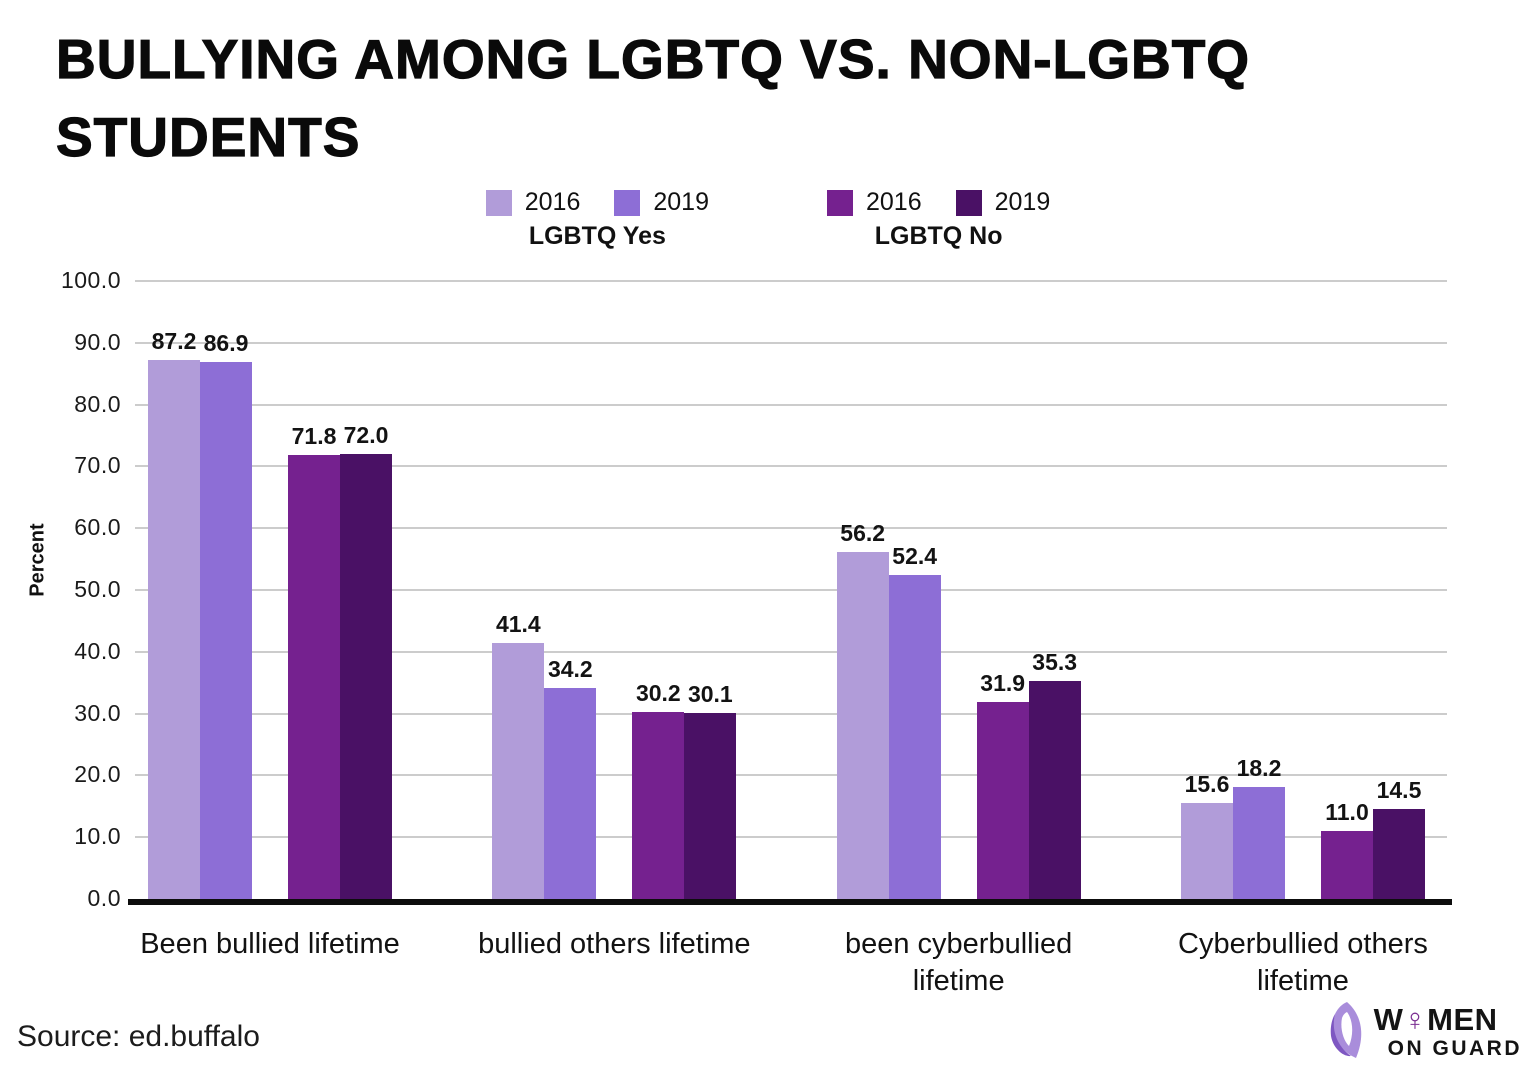  Describe the element at coordinates (97, 527) in the screenshot. I see `y-tick-label: 60.0` at that location.